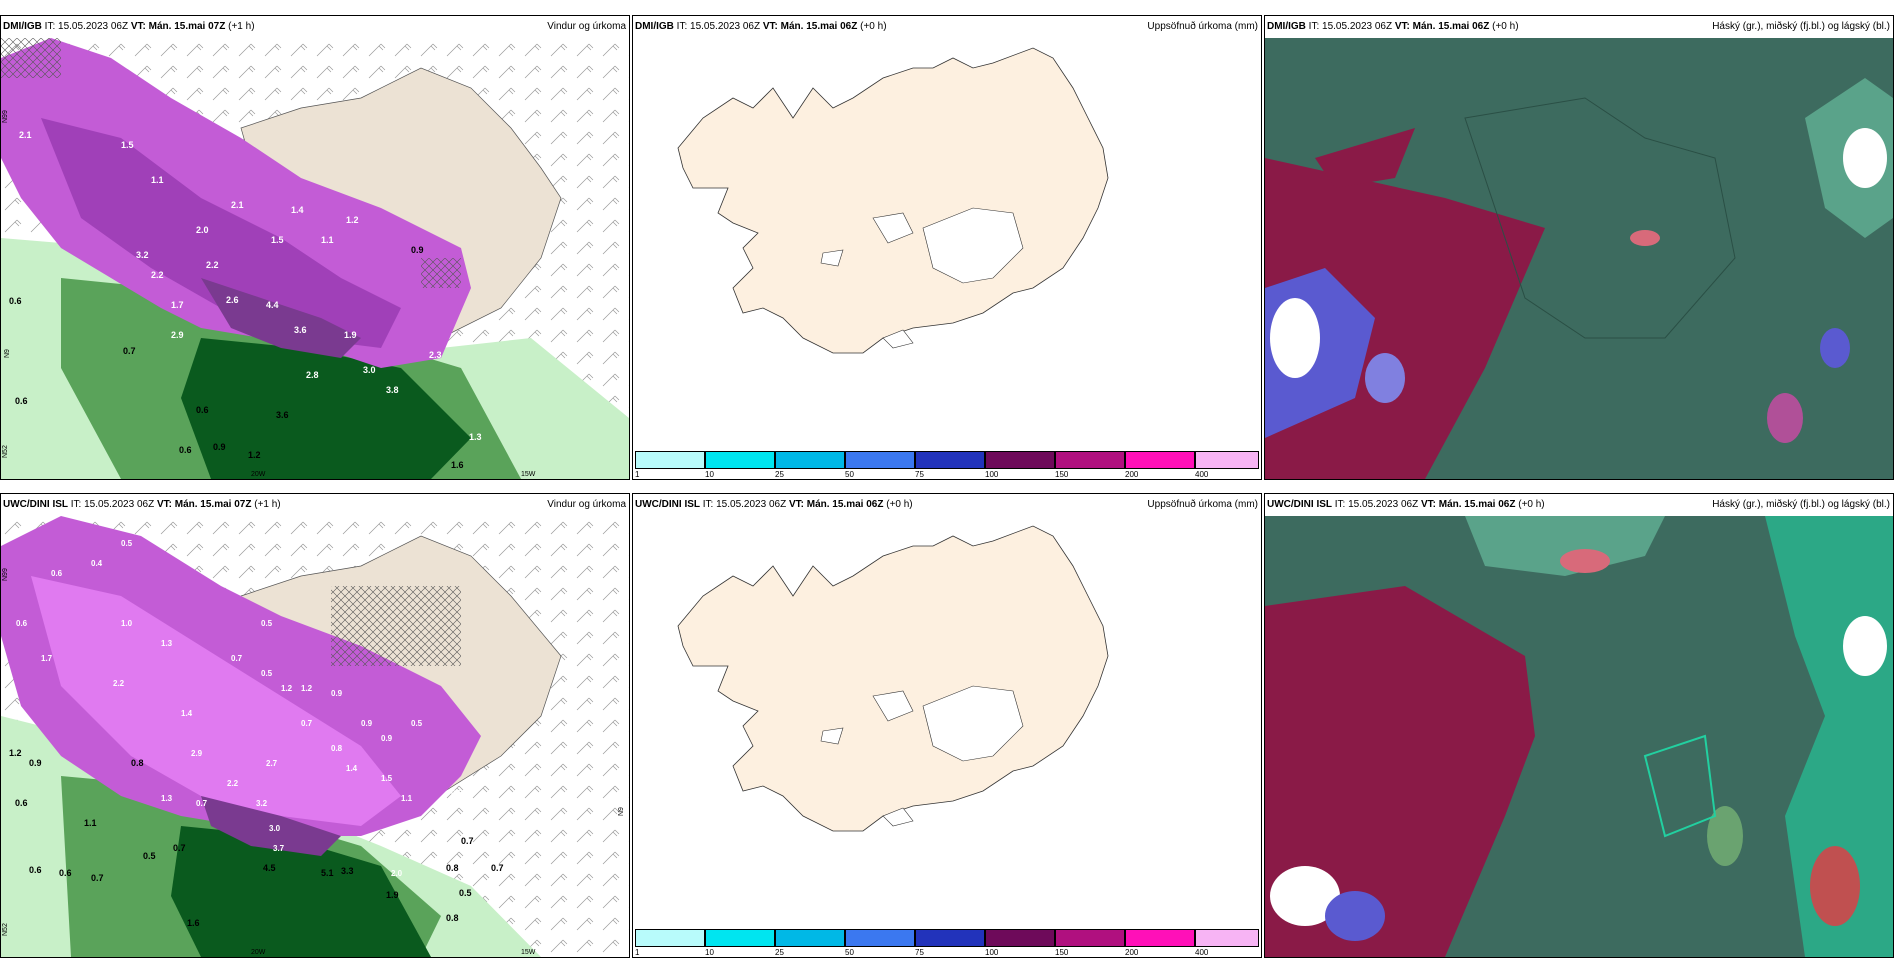 This screenshot has height=958, width=1900. What do you see at coordinates (127, 145) in the screenshot?
I see `value-label: 1.5` at bounding box center [127, 145].